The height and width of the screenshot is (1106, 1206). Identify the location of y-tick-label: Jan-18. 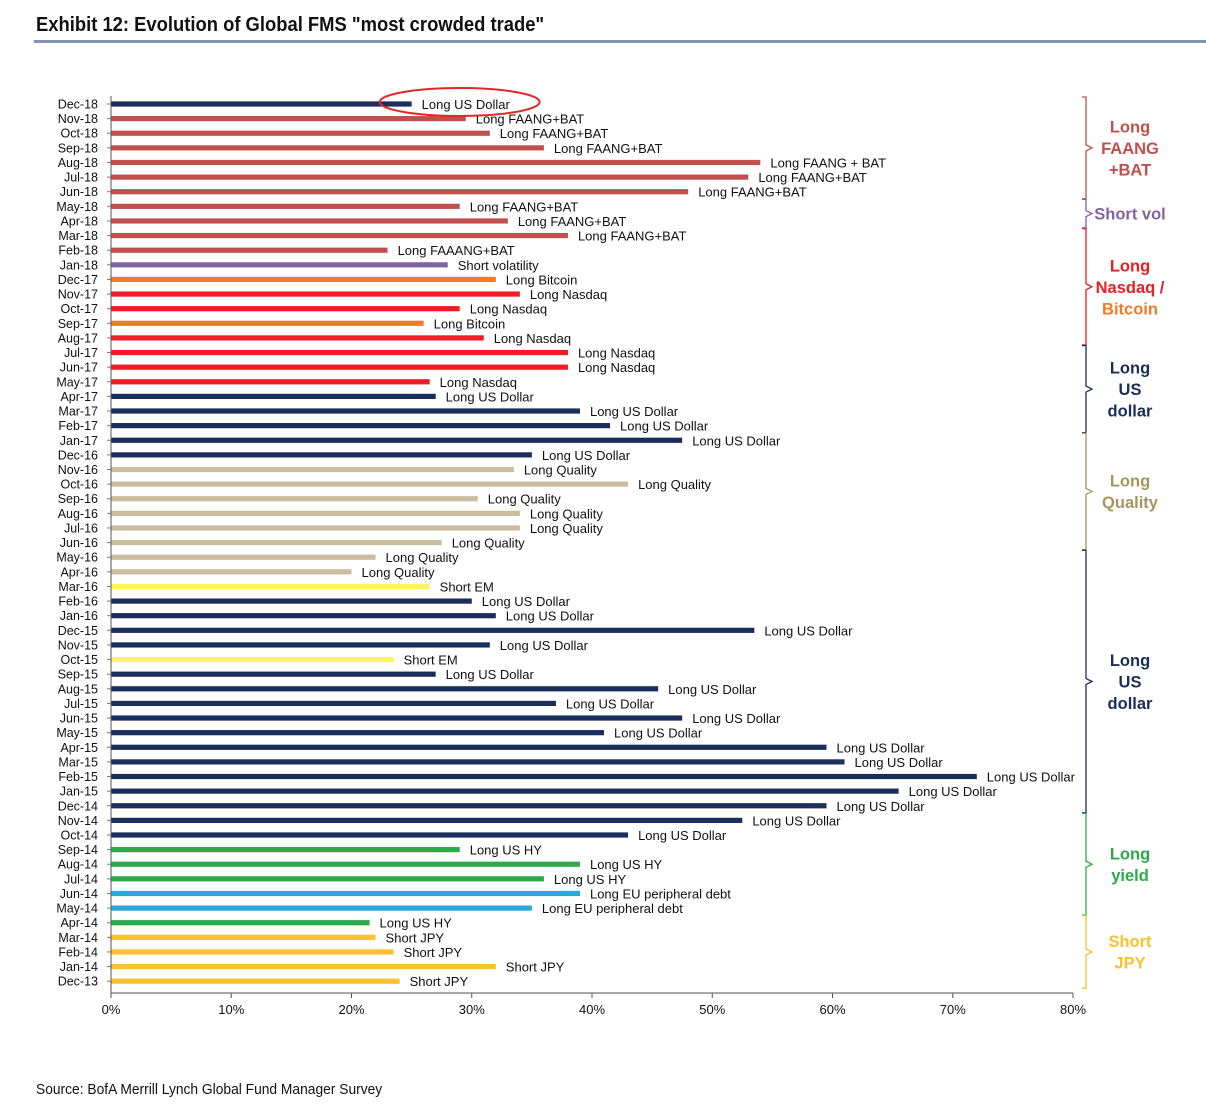
(79, 265).